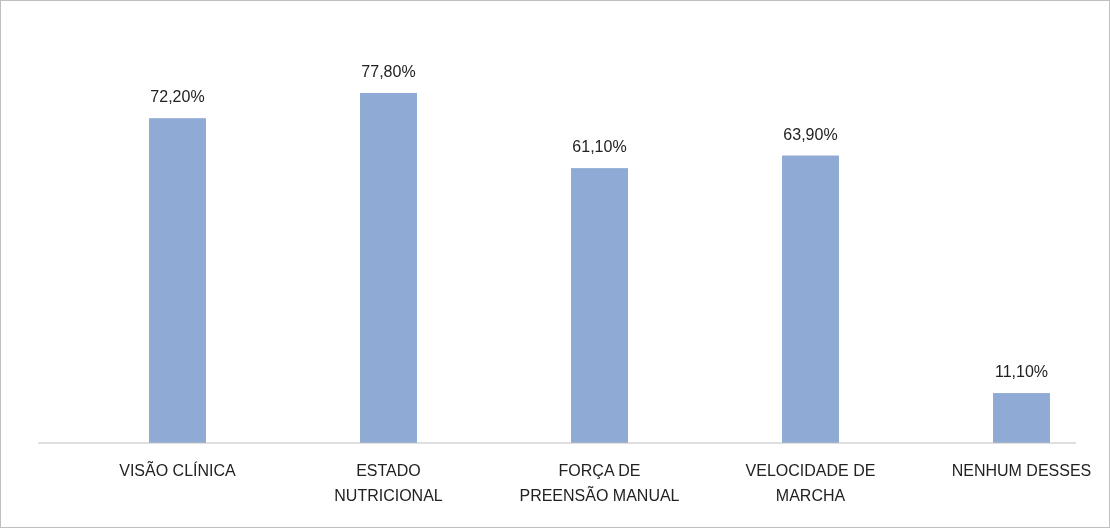 This screenshot has width=1110, height=528. What do you see at coordinates (810, 134) in the screenshot?
I see `data-label: 63,90%` at bounding box center [810, 134].